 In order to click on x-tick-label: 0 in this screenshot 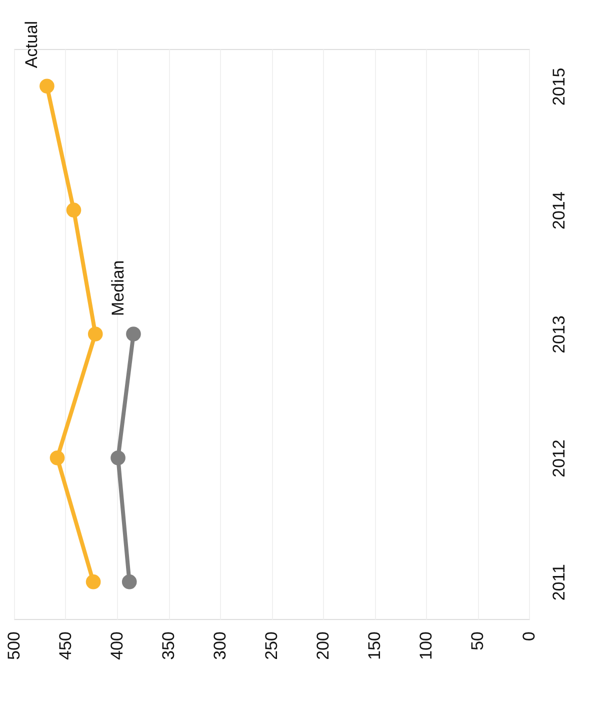, I will do `click(529, 636)`.